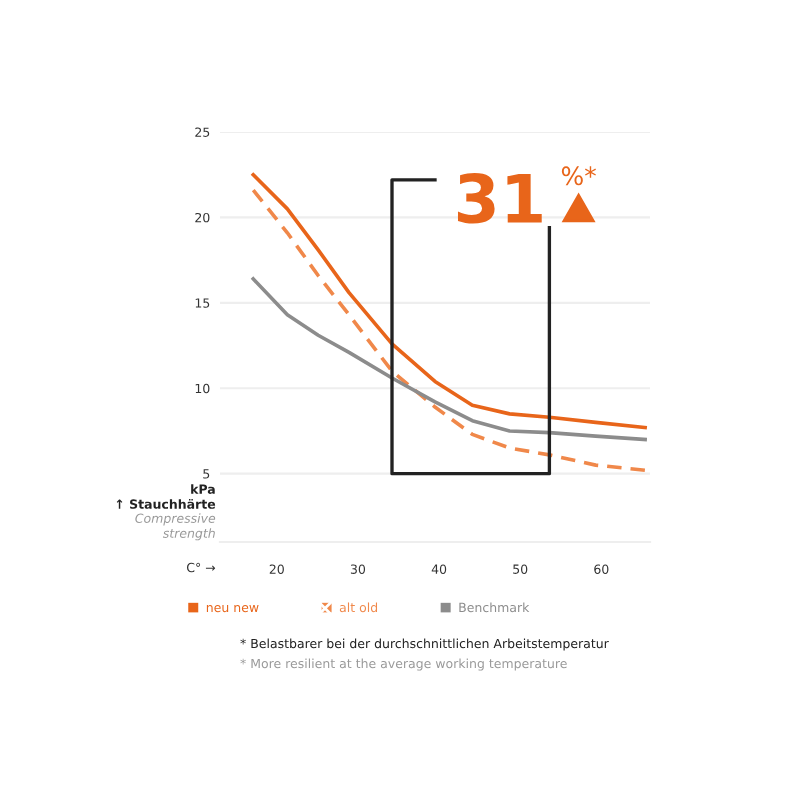 This screenshot has width=800, height=800. I want to click on annotation: %*, so click(578, 176).